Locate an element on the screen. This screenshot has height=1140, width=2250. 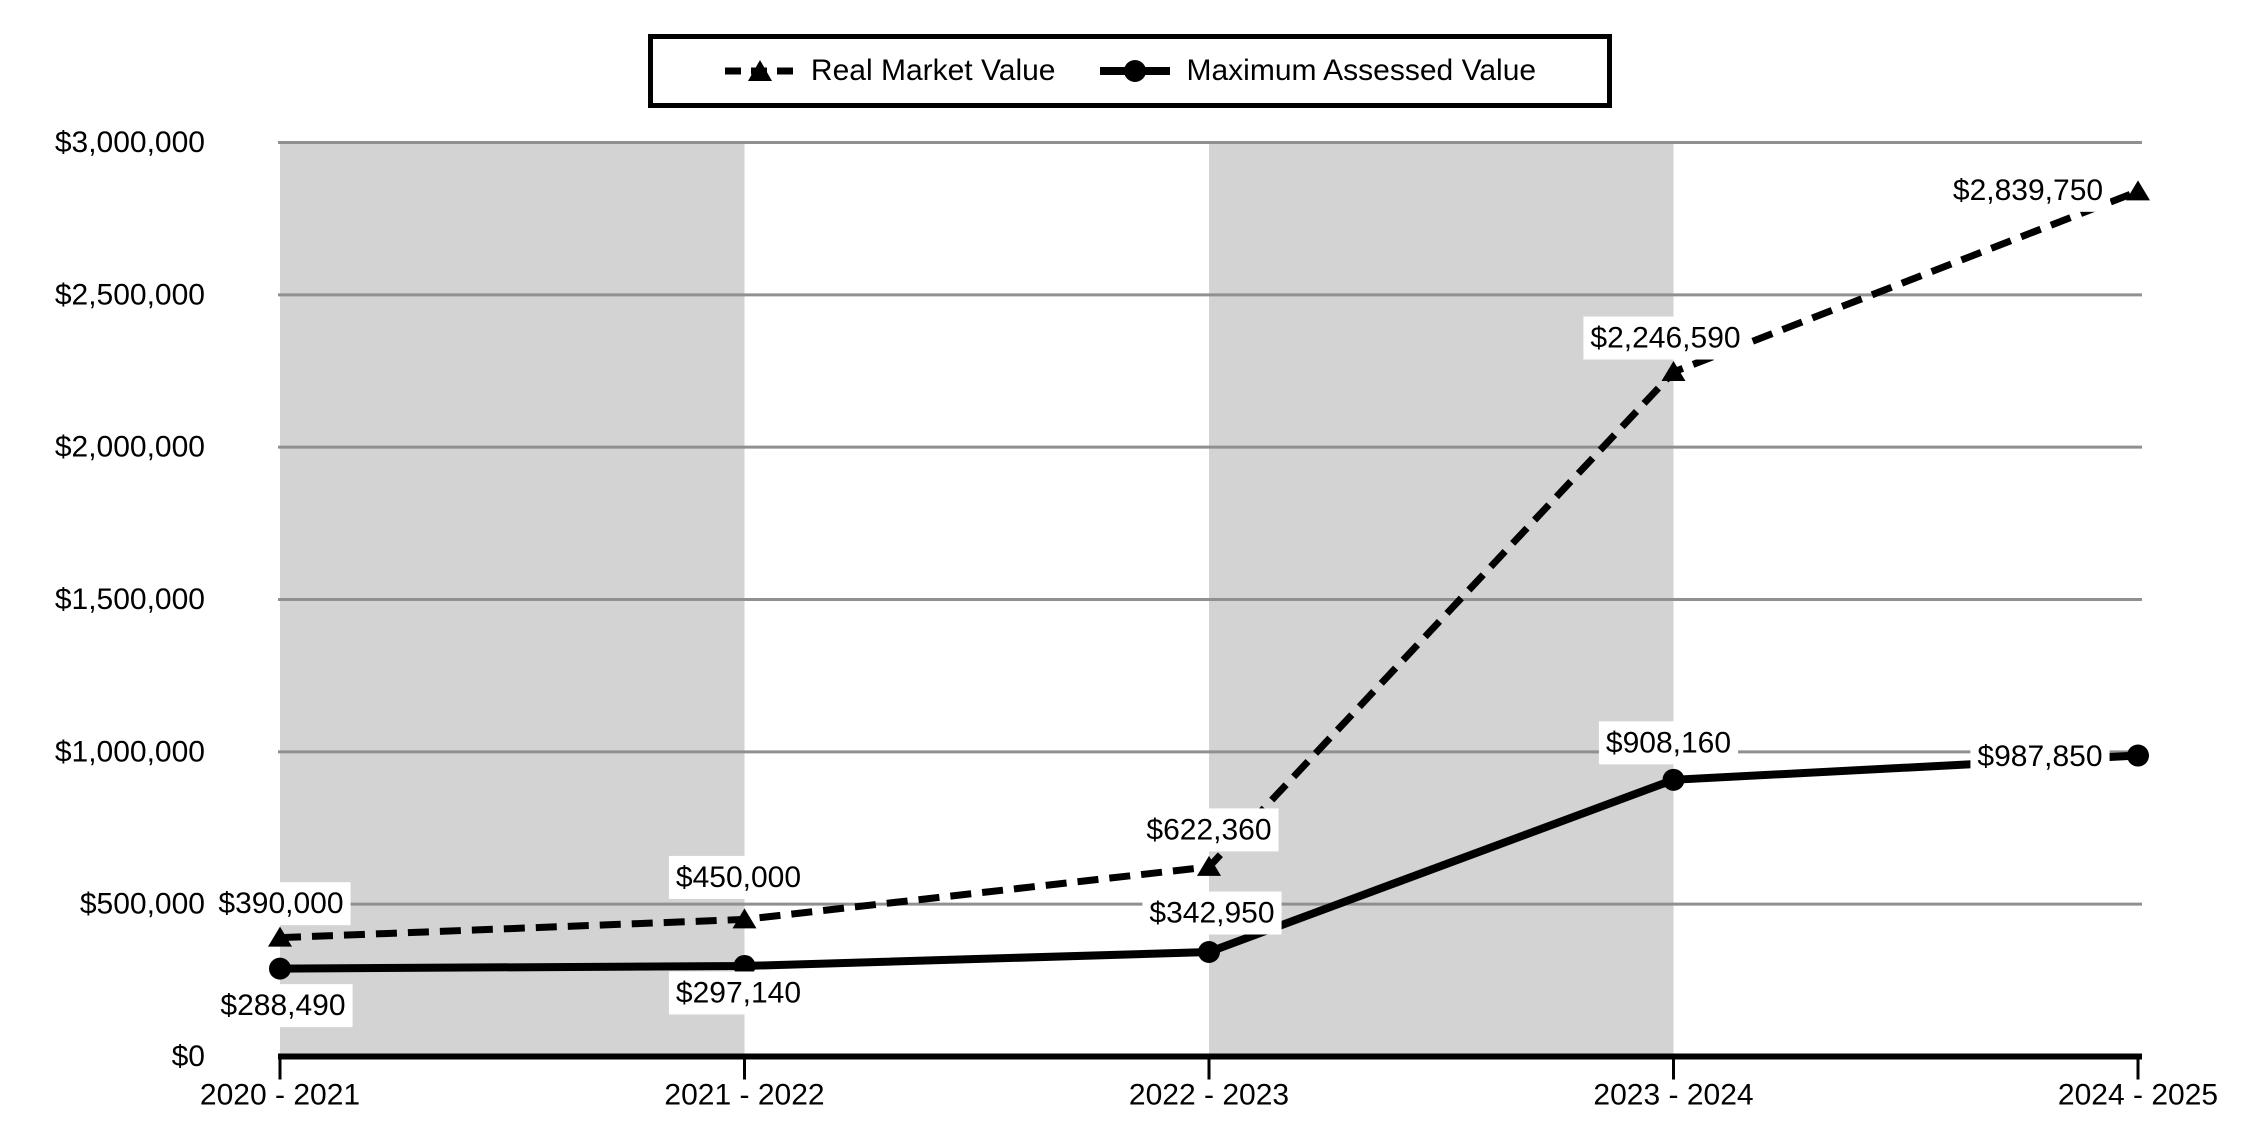
x-axis-tick-label: 2023 - 2024 is located at coordinates (1673, 1095).